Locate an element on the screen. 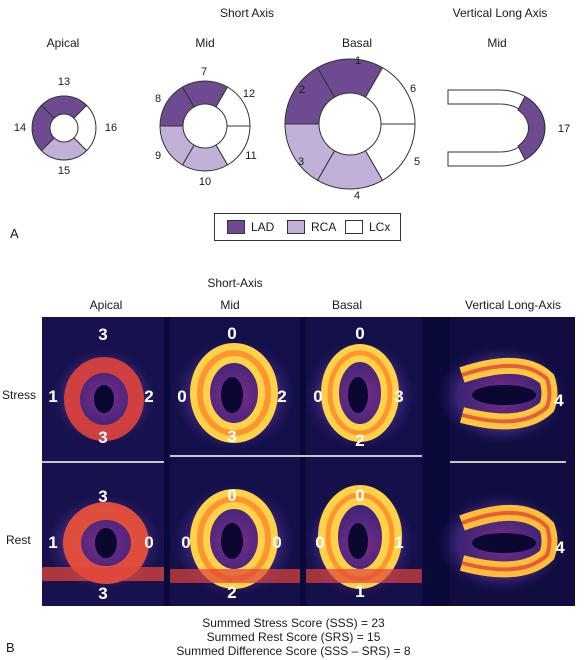 This screenshot has height=660, width=587. stress-basal-image is located at coordinates (360, 395).